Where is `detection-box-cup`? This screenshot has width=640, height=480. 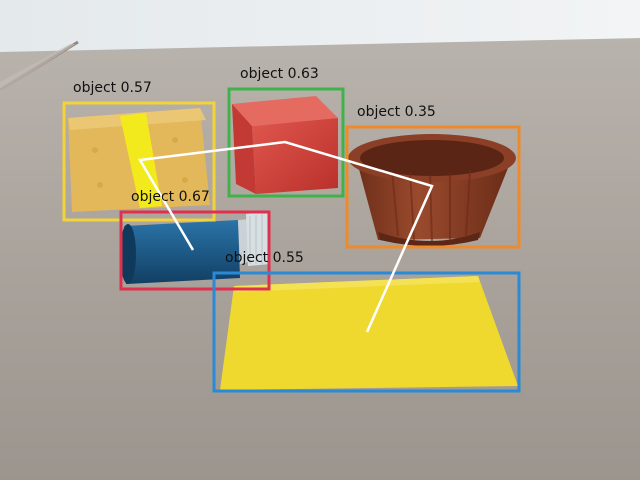 detection-box-cup is located at coordinates (433, 187).